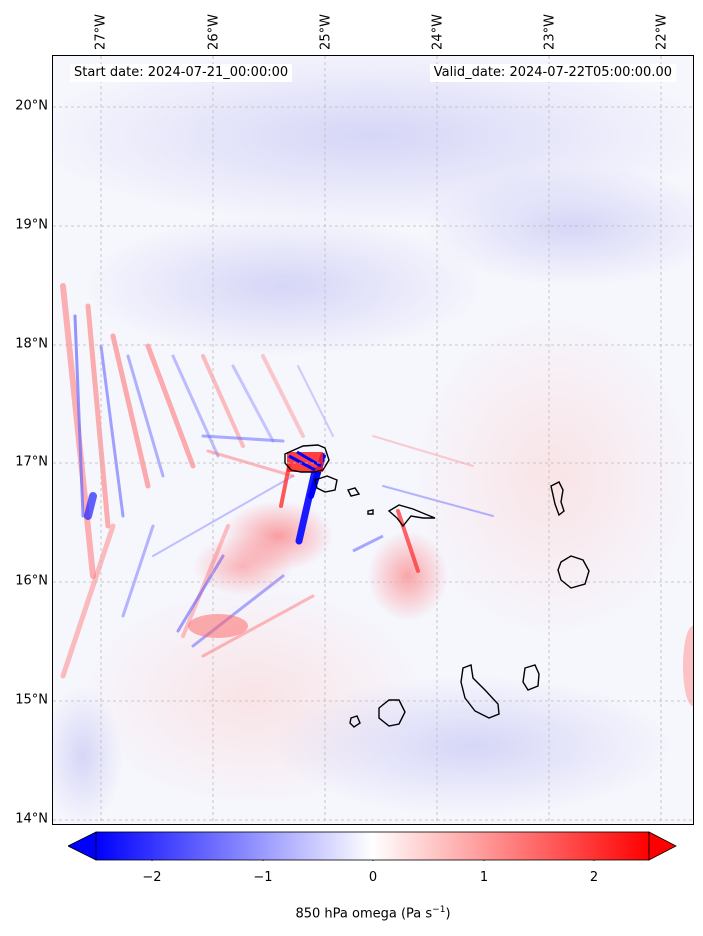 Image resolution: width=703 pixels, height=936 pixels. Describe the element at coordinates (438, 32) in the screenshot. I see `lon-label-24w: 24°W` at that location.